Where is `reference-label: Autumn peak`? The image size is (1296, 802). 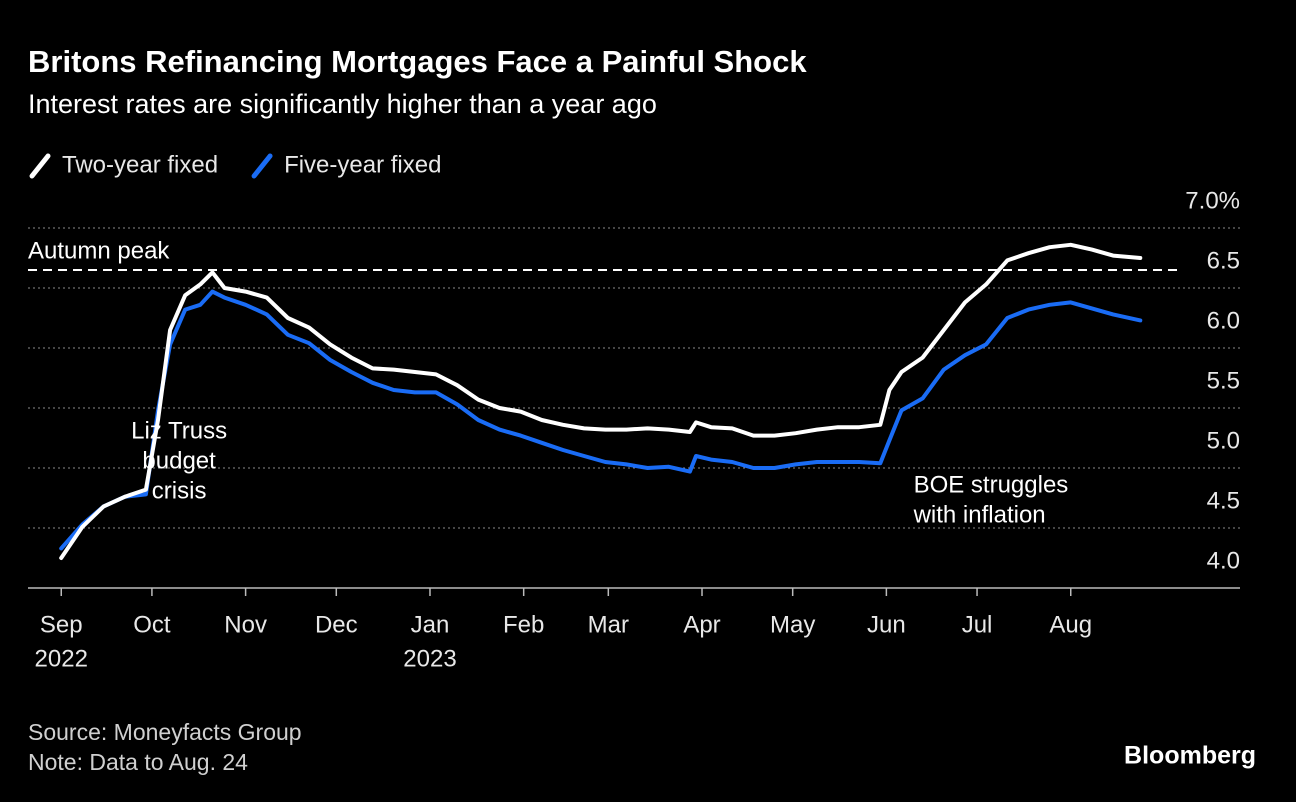
reference-label: Autumn peak is located at coordinates (99, 250).